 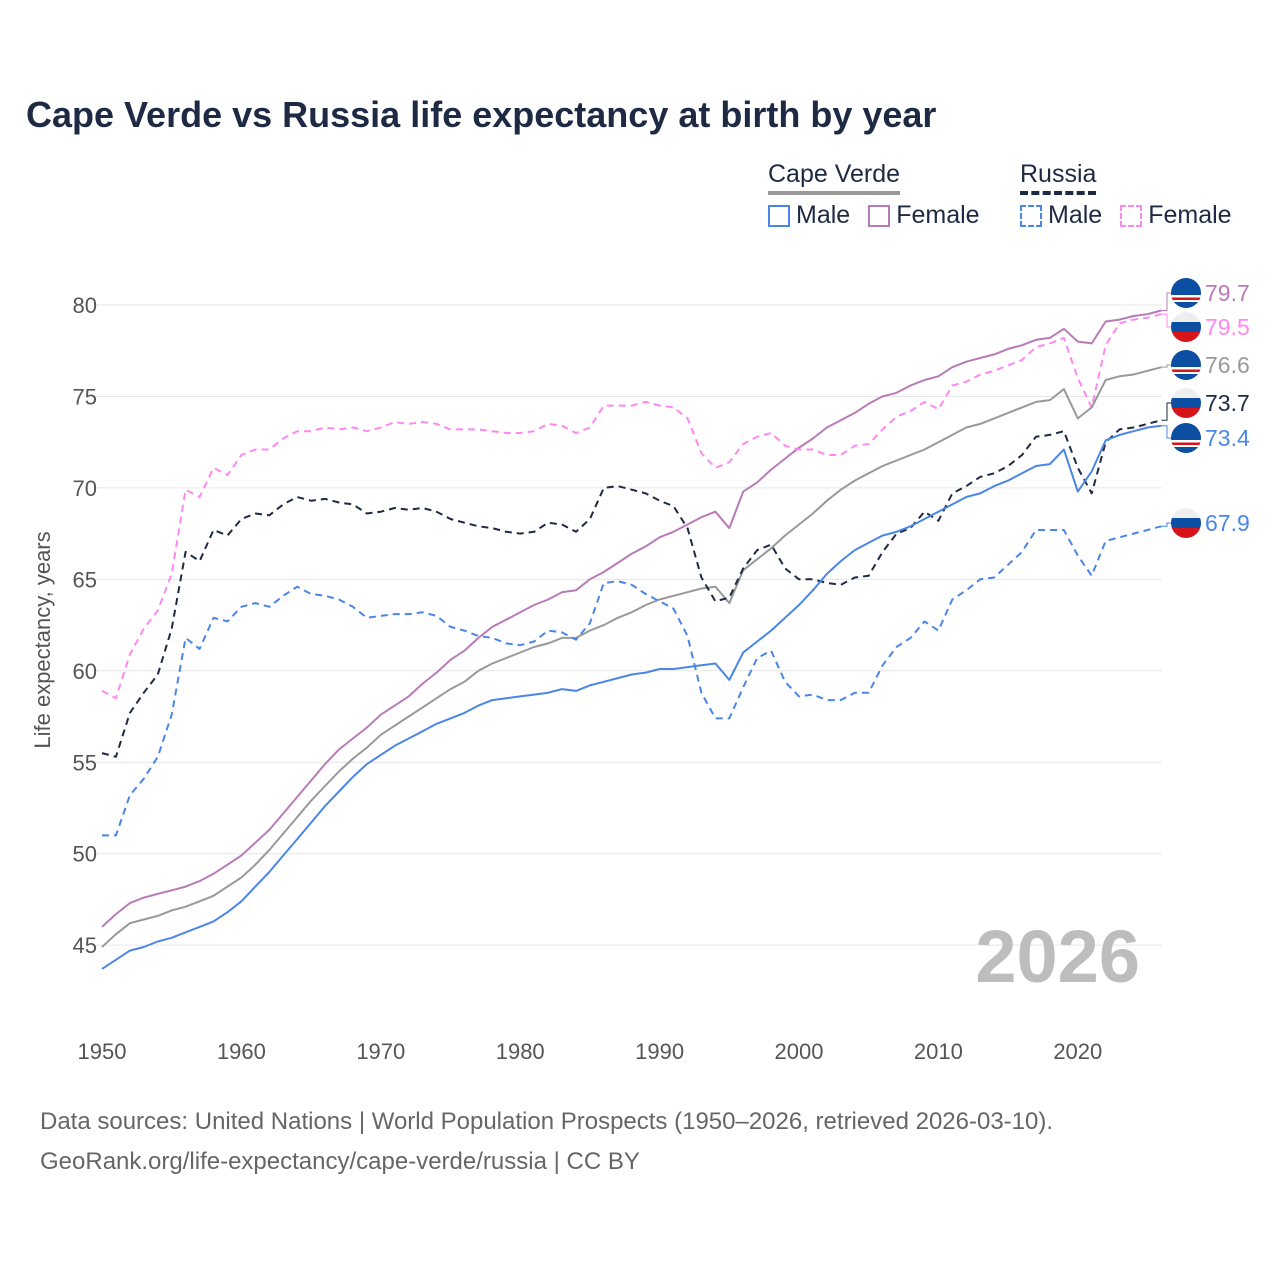 What do you see at coordinates (1077, 1051) in the screenshot?
I see `x-tick-label: 2020` at bounding box center [1077, 1051].